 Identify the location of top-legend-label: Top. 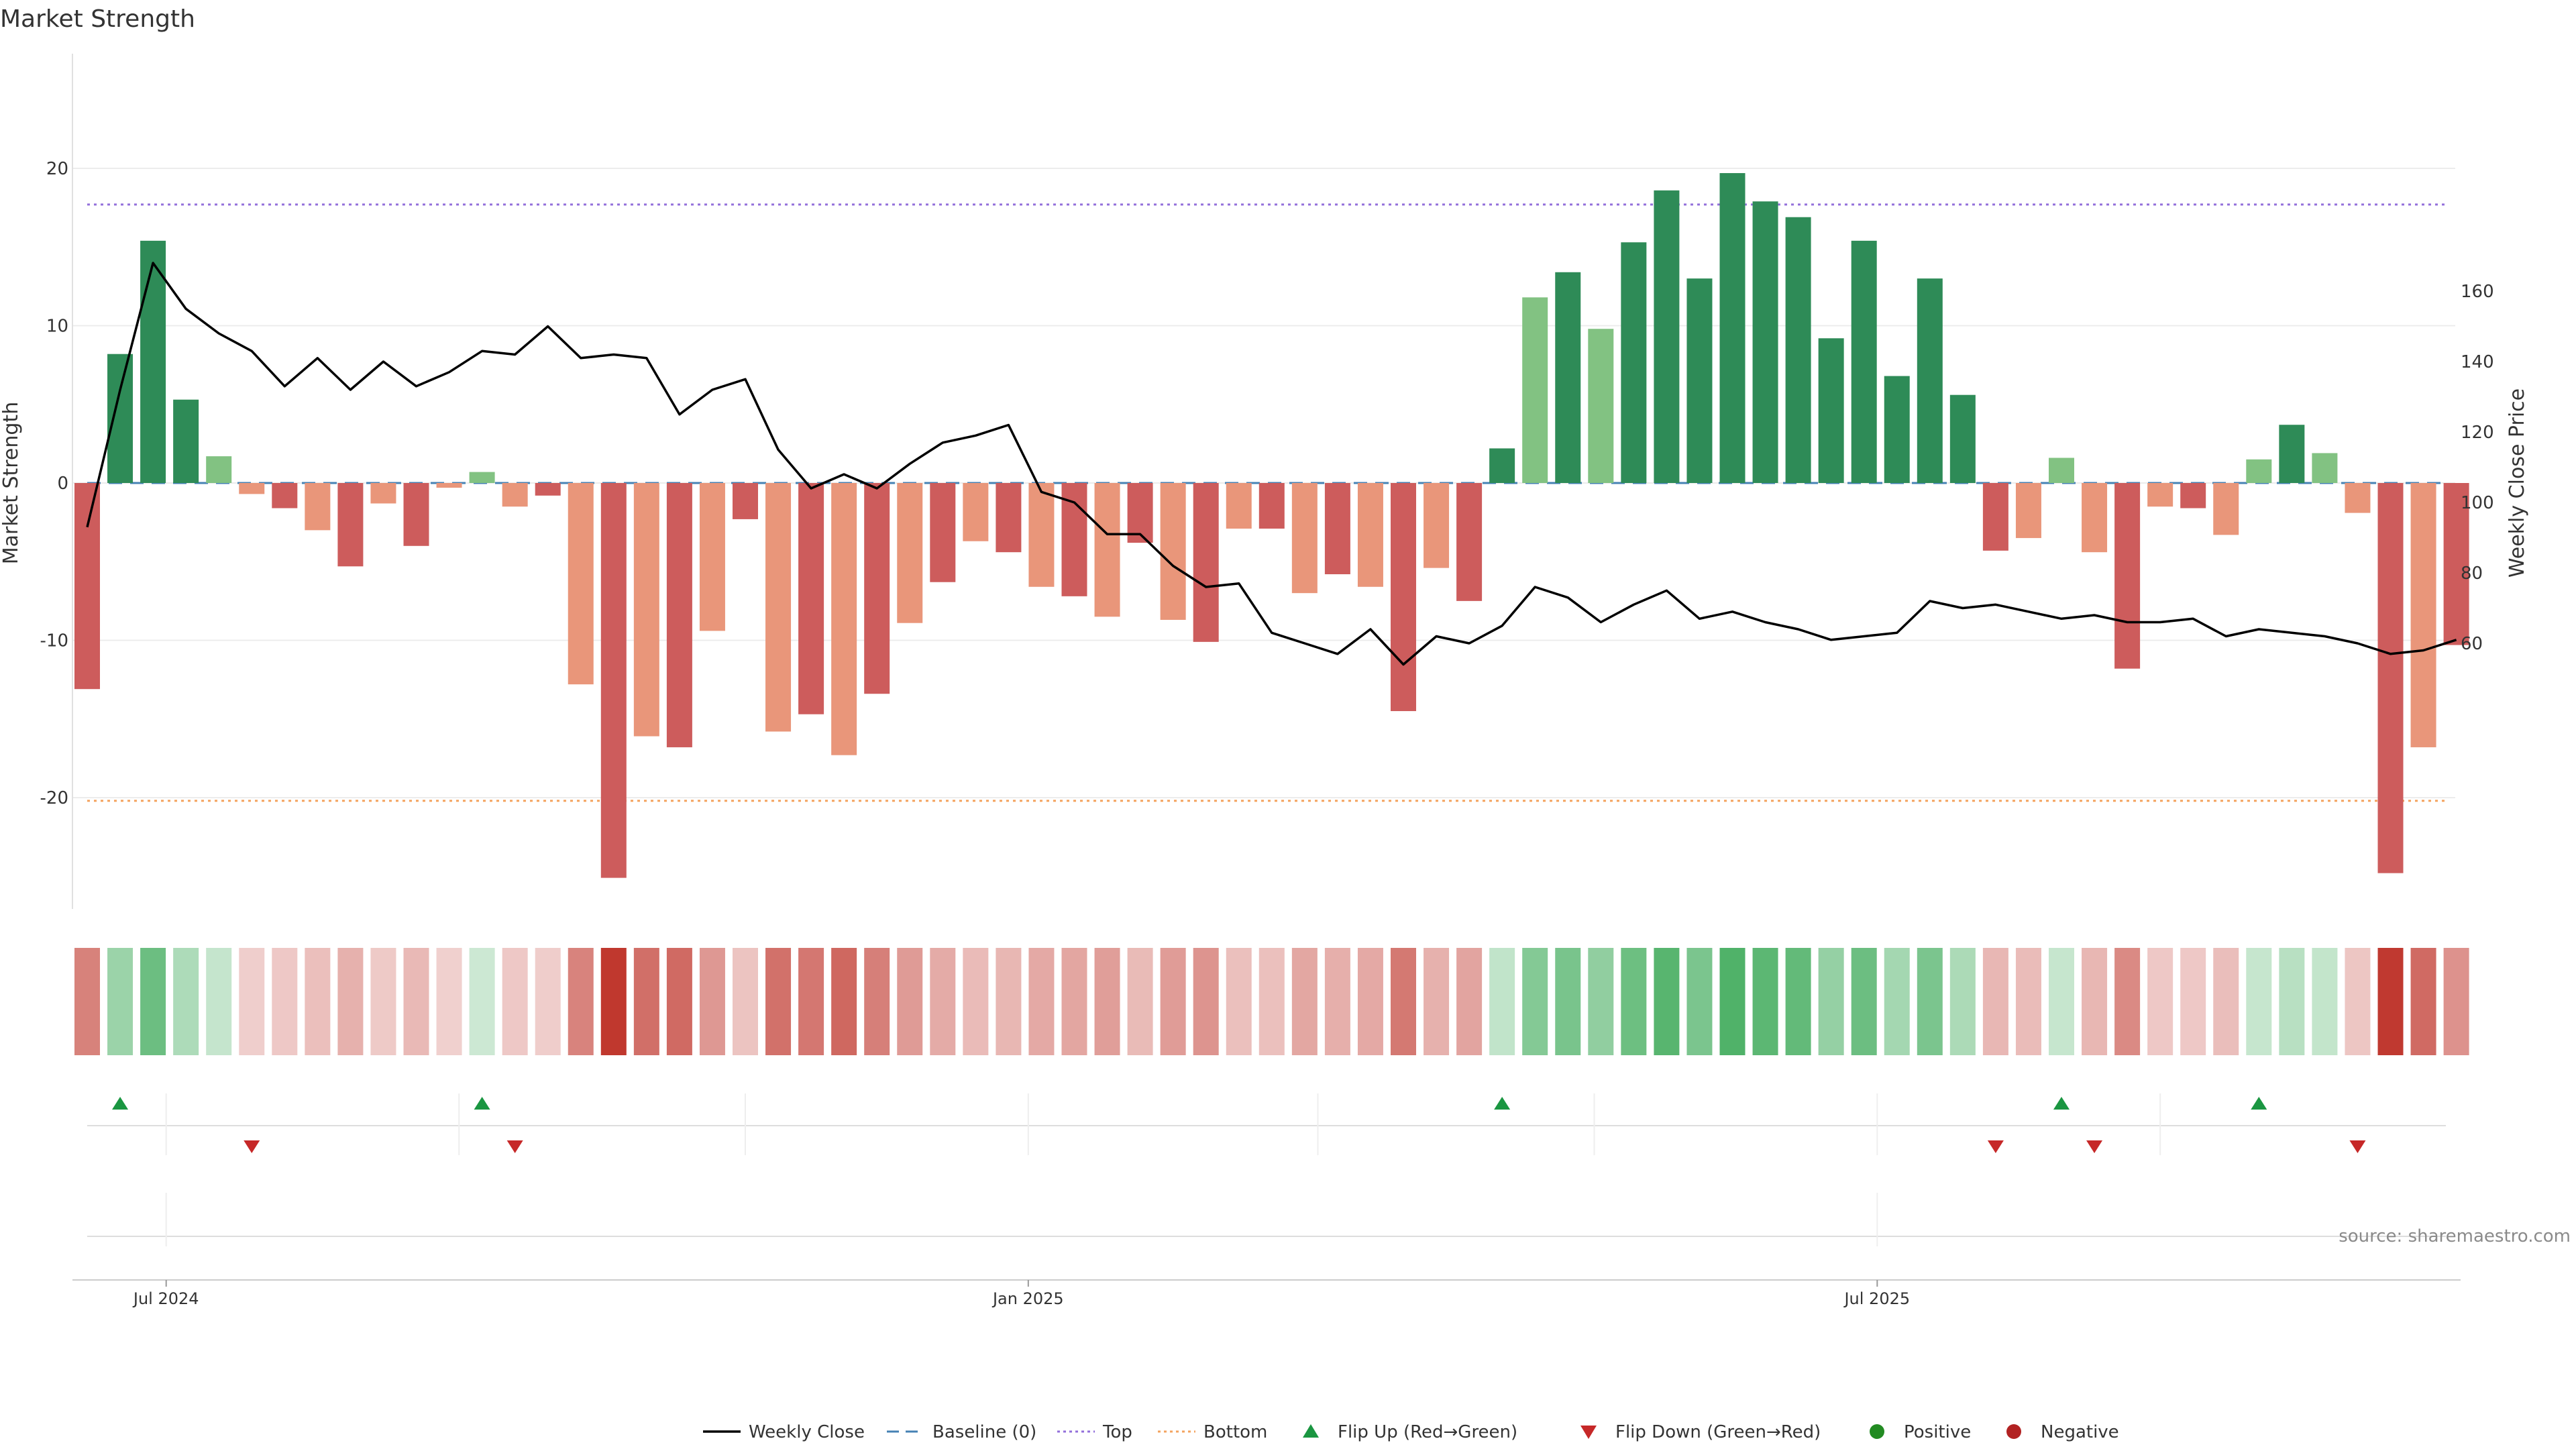
(1117, 1432).